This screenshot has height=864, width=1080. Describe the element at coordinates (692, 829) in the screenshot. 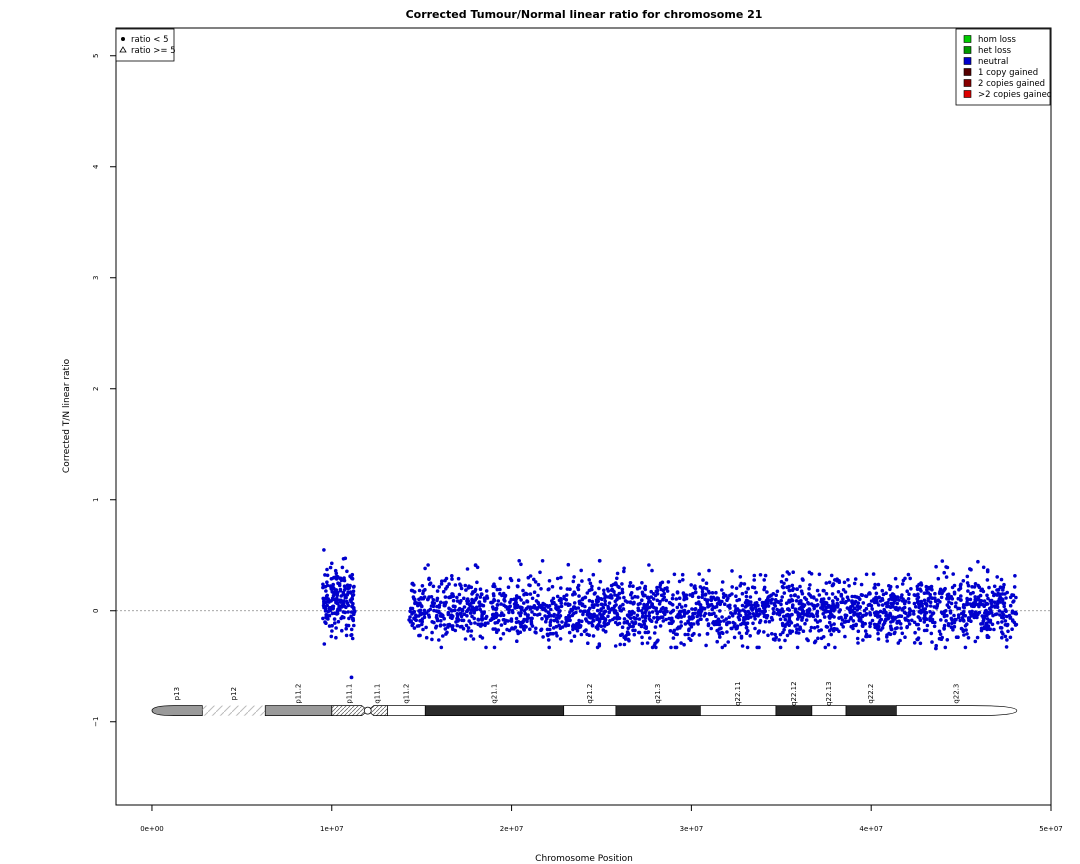

I see `x-tick-label: 3e+07` at that location.